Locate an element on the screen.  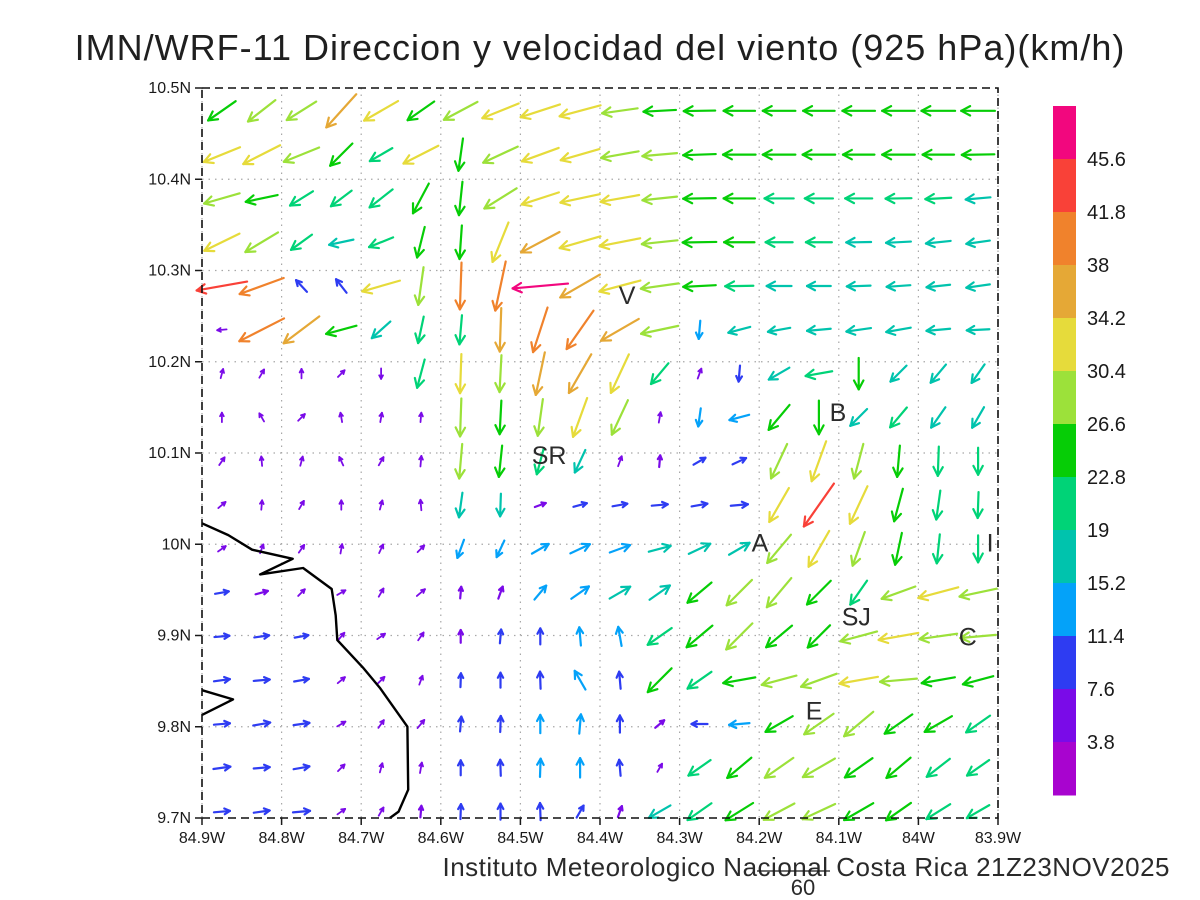
y-tick-label: 9.8N is located at coordinates (174, 727).